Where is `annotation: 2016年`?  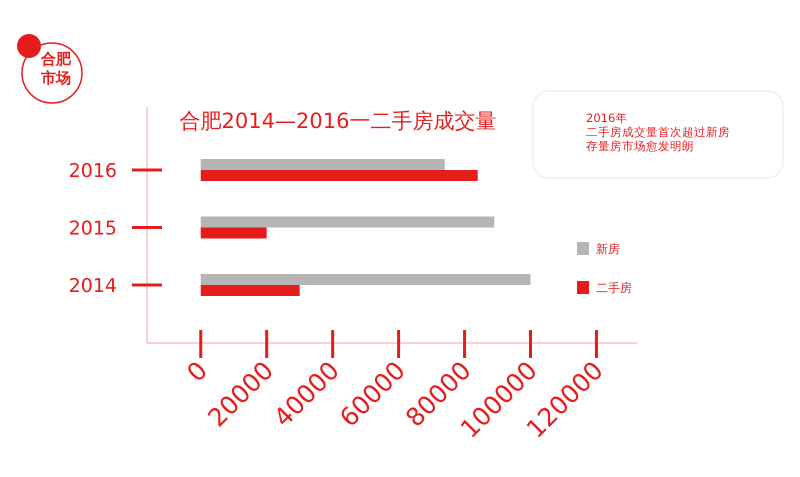
annotation: 2016年 is located at coordinates (607, 118).